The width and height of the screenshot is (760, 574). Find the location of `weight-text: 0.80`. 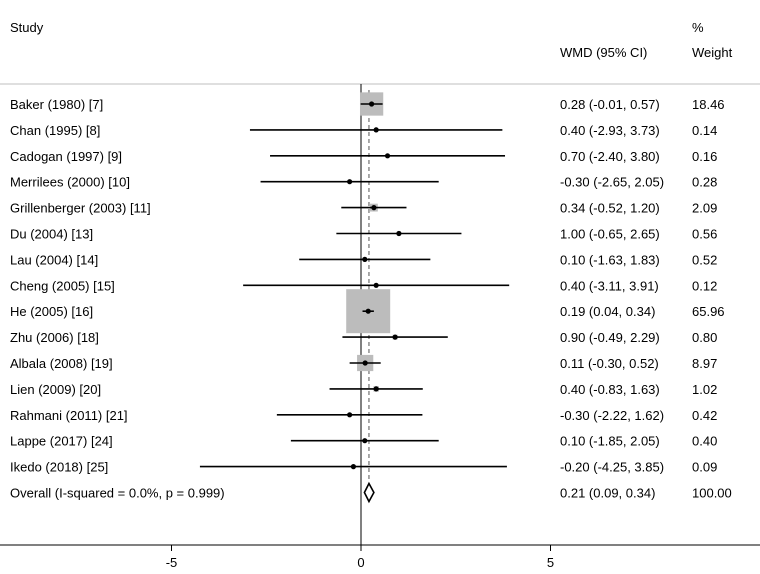

weight-text: 0.80 is located at coordinates (704, 337).